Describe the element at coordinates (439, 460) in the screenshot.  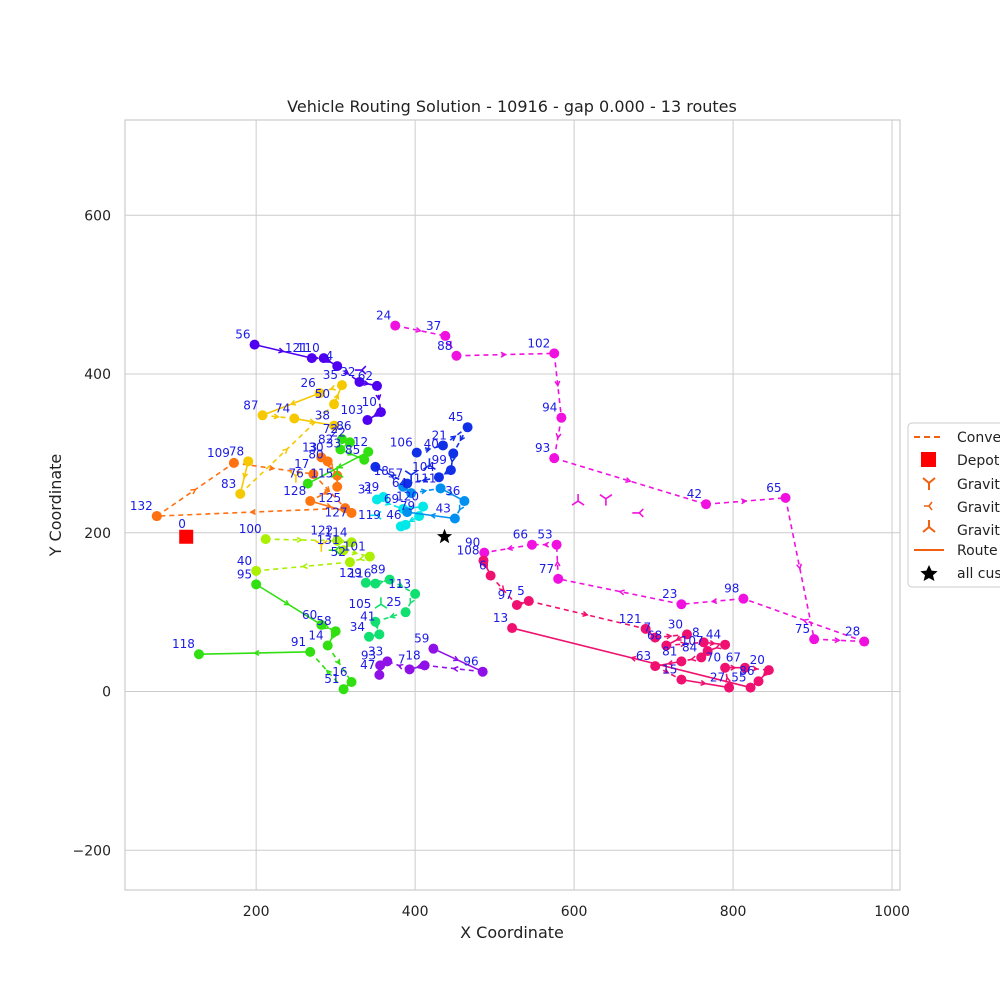
I see `point-label: 99` at that location.